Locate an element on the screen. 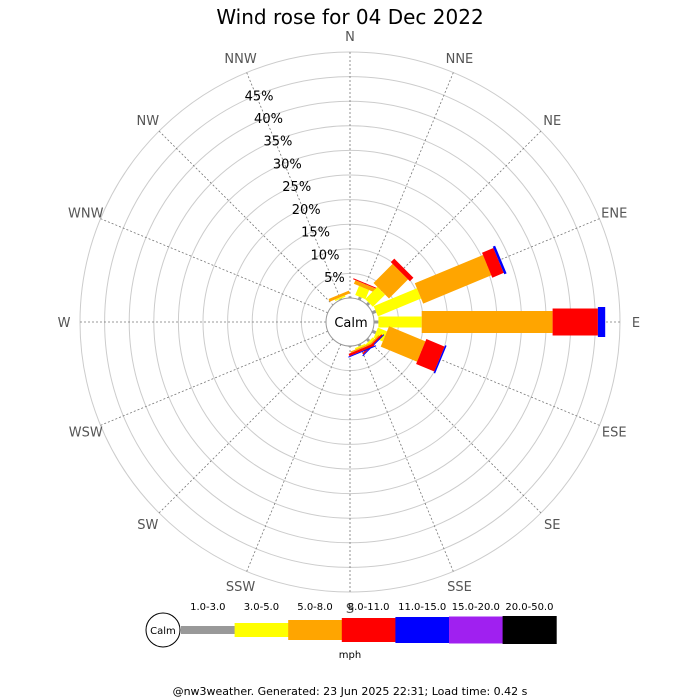 This screenshot has width=700, height=700. radial-tick-label: 45% is located at coordinates (259, 96).